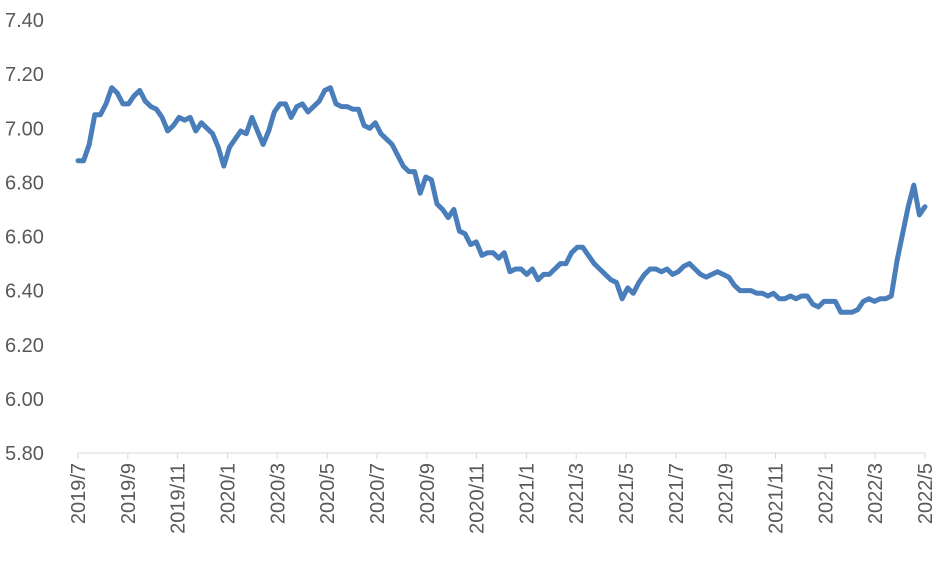  I want to click on x-tick-label: 2020/1, so click(228, 493).